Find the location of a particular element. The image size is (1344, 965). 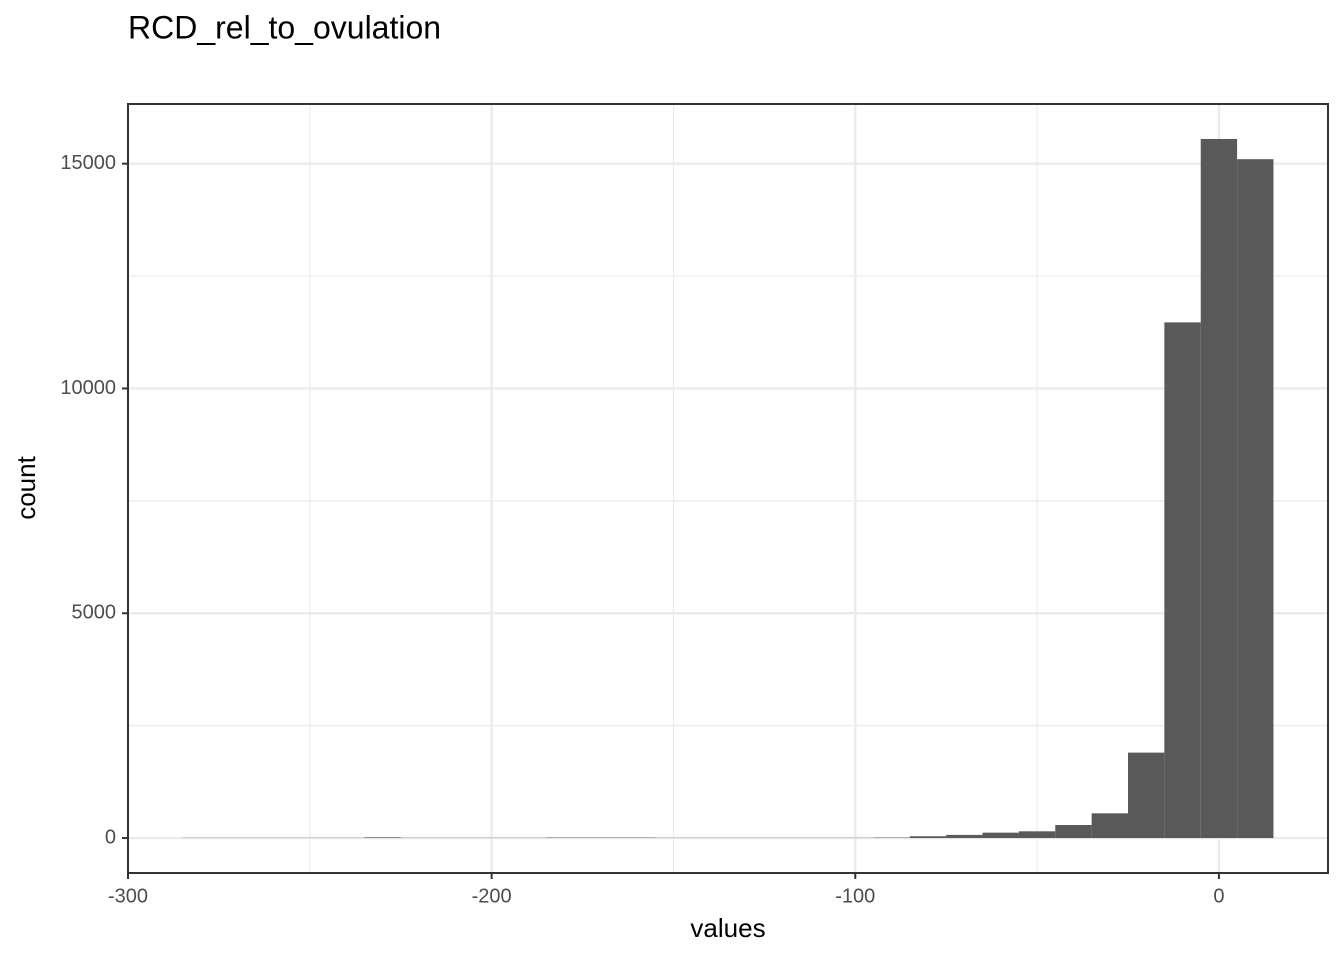

x-tick-label: 0 is located at coordinates (1218, 896).